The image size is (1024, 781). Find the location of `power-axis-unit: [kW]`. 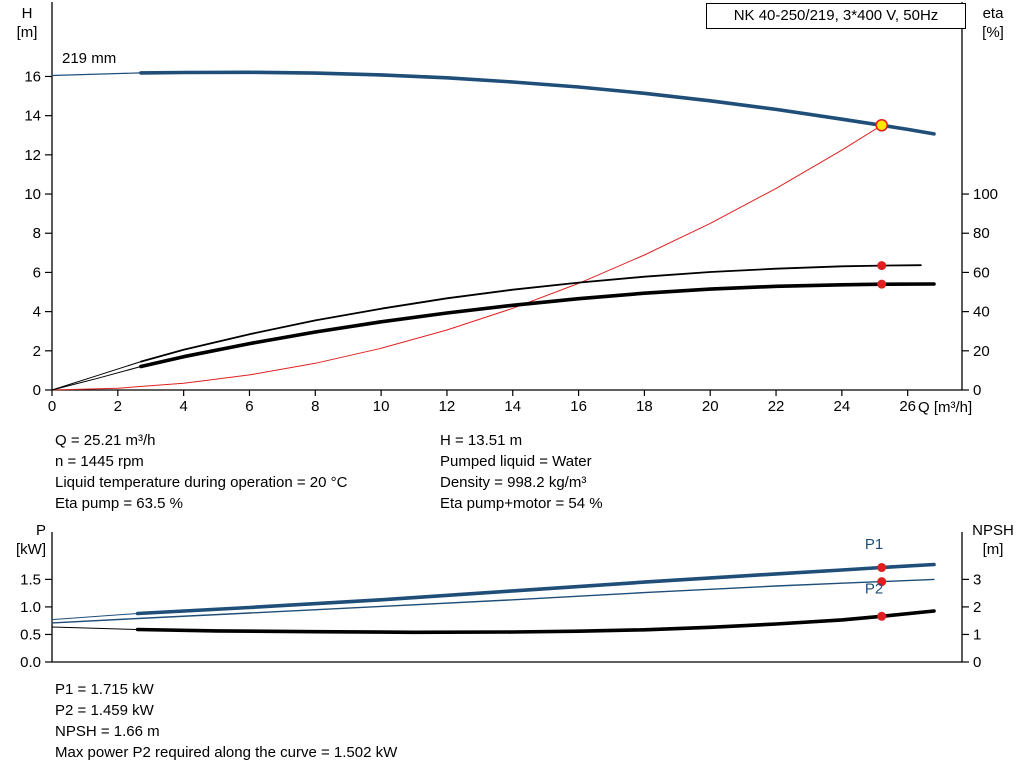

power-axis-unit: [kW] is located at coordinates (31, 549).